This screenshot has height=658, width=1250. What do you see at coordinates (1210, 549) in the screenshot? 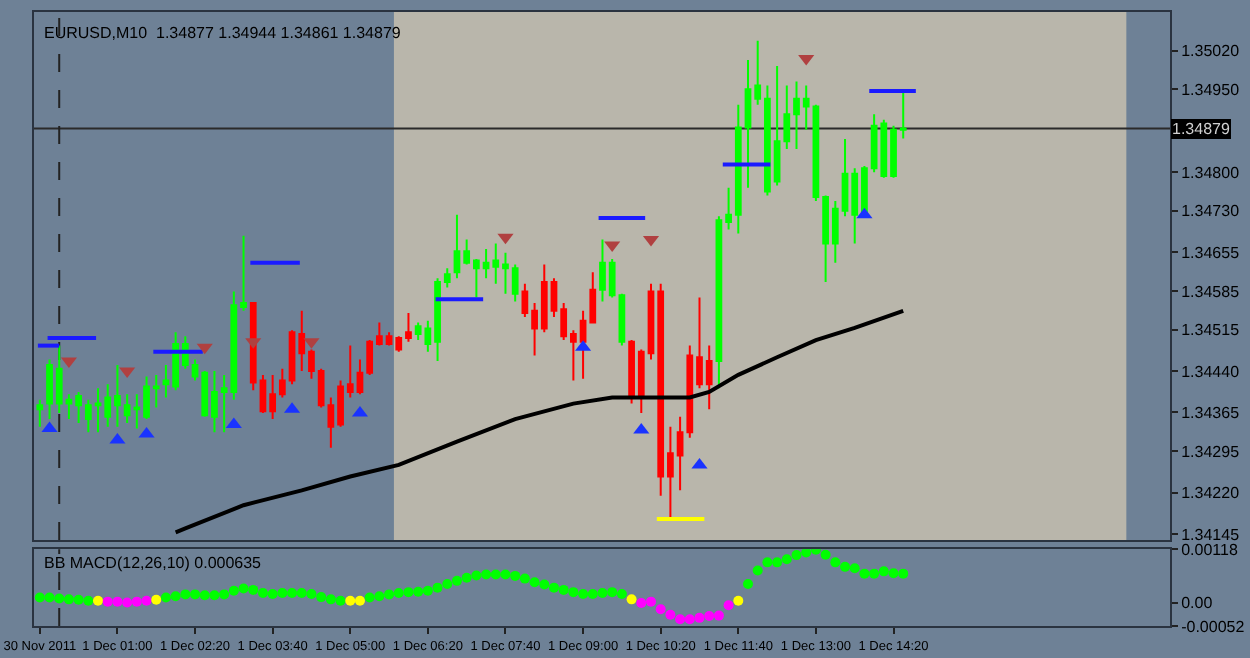
I see `y-tick-label: 0.00118` at bounding box center [1210, 549].